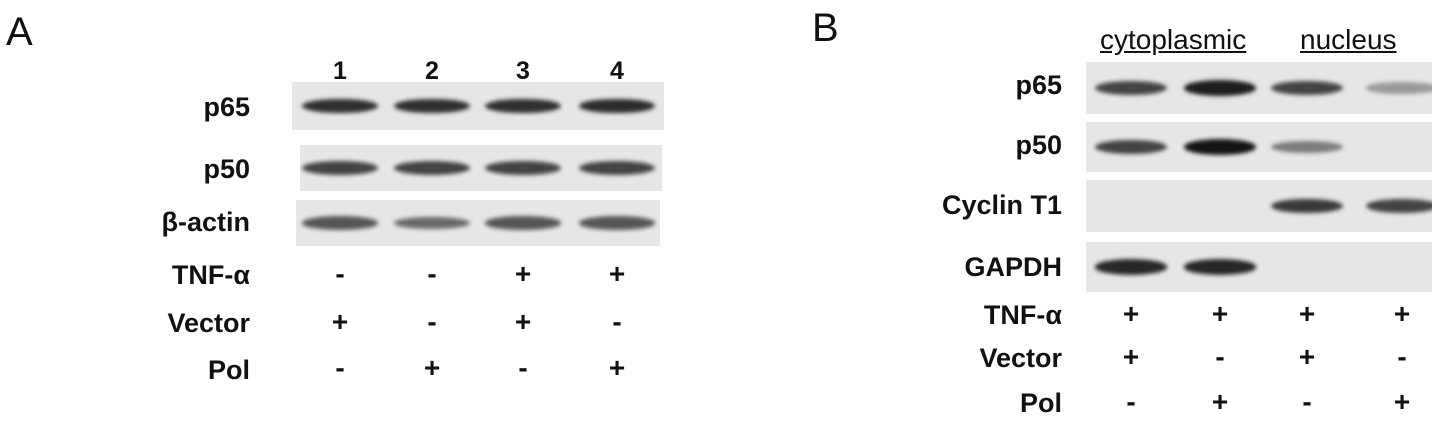  Describe the element at coordinates (432, 71) in the screenshot. I see `lane-number: 2` at that location.